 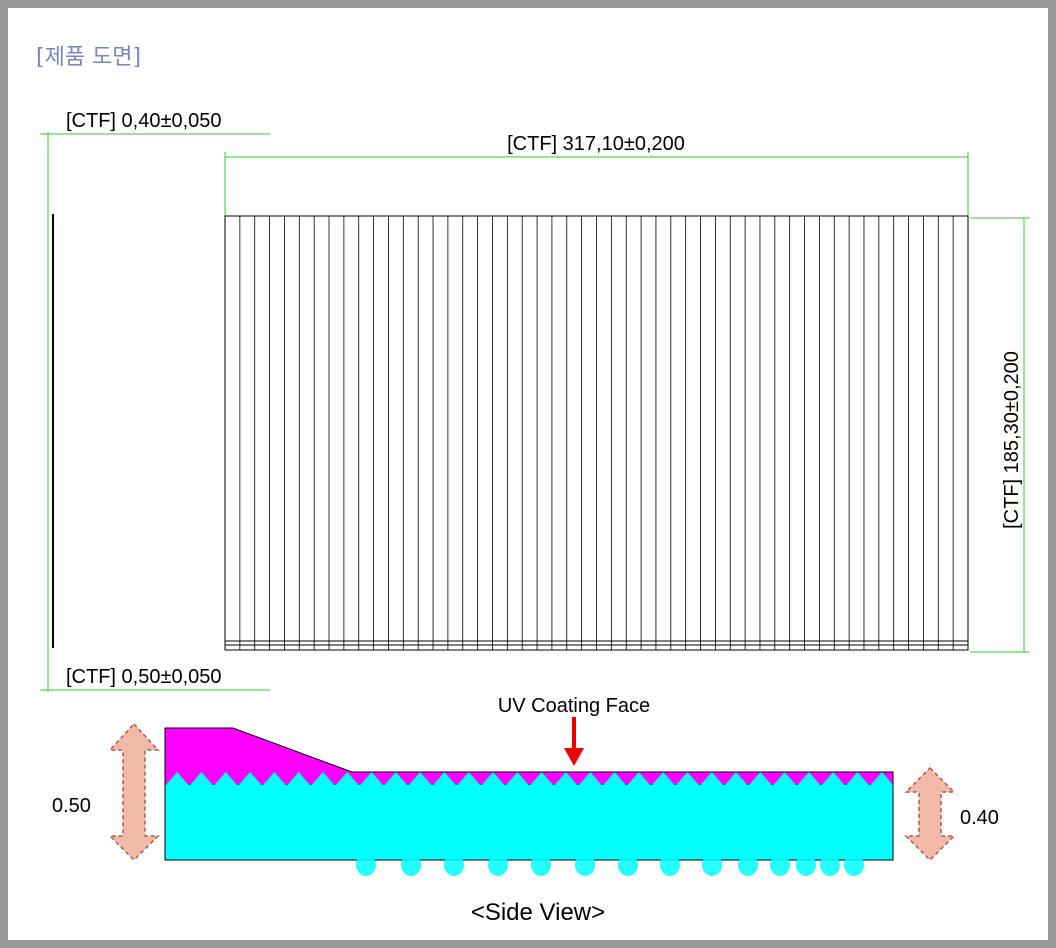 I want to click on prism-teeth, so click(x=529, y=779).